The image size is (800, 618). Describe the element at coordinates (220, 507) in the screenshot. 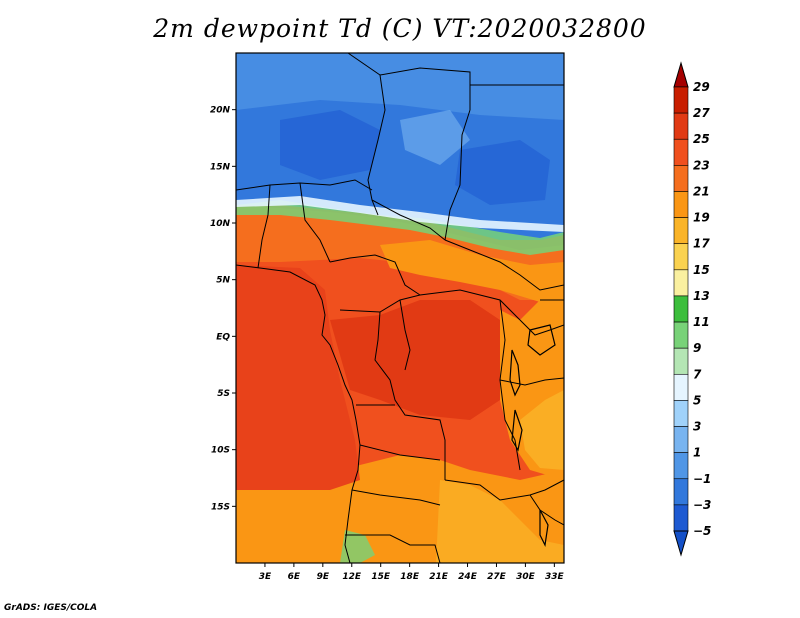

I see `lat-tick-label: 15S` at that location.